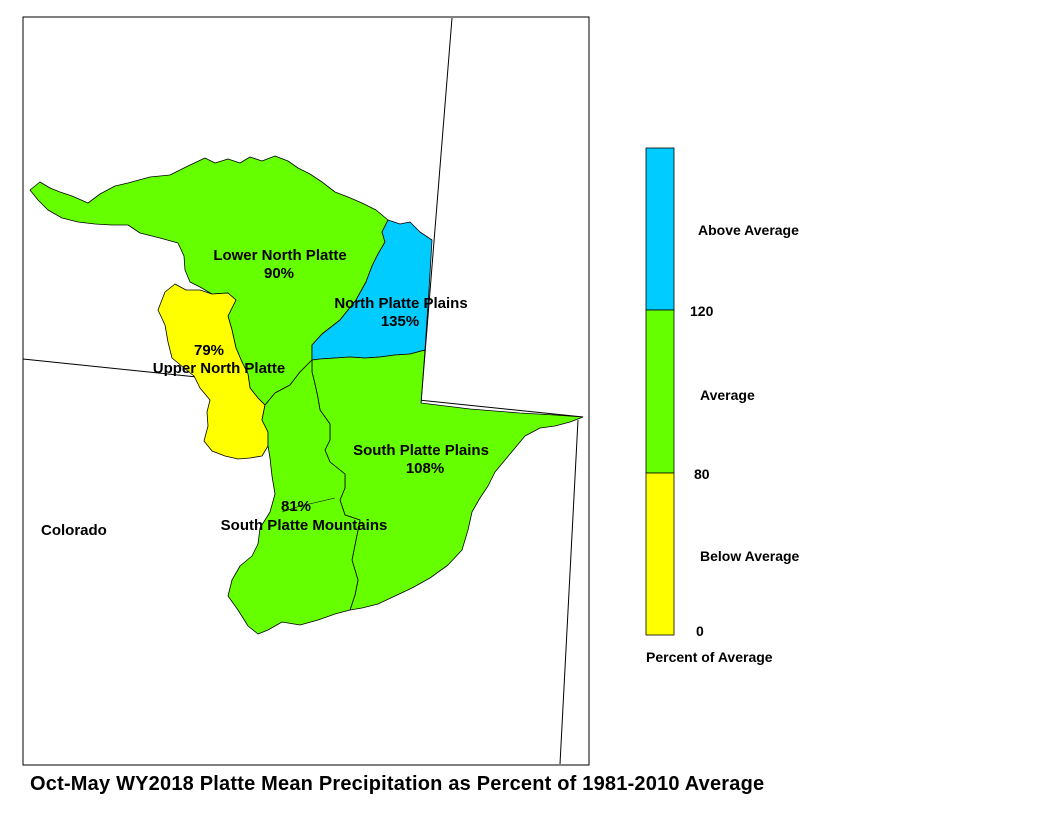  I want to click on legend-break-120: 120, so click(702, 311).